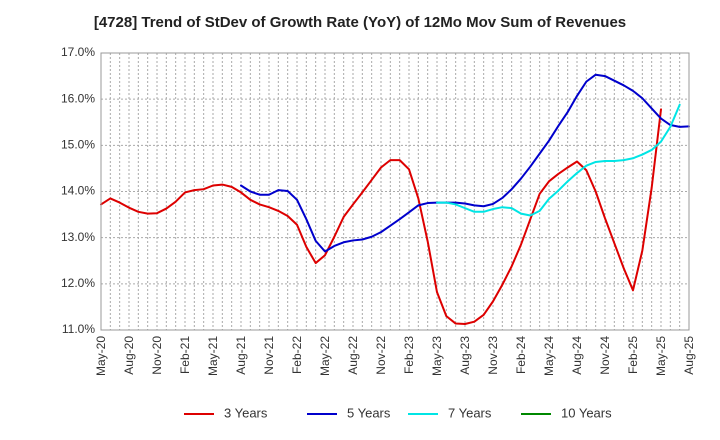 Image resolution: width=720 pixels, height=440 pixels. I want to click on x-tick-label: Feb-24, so click(521, 355).